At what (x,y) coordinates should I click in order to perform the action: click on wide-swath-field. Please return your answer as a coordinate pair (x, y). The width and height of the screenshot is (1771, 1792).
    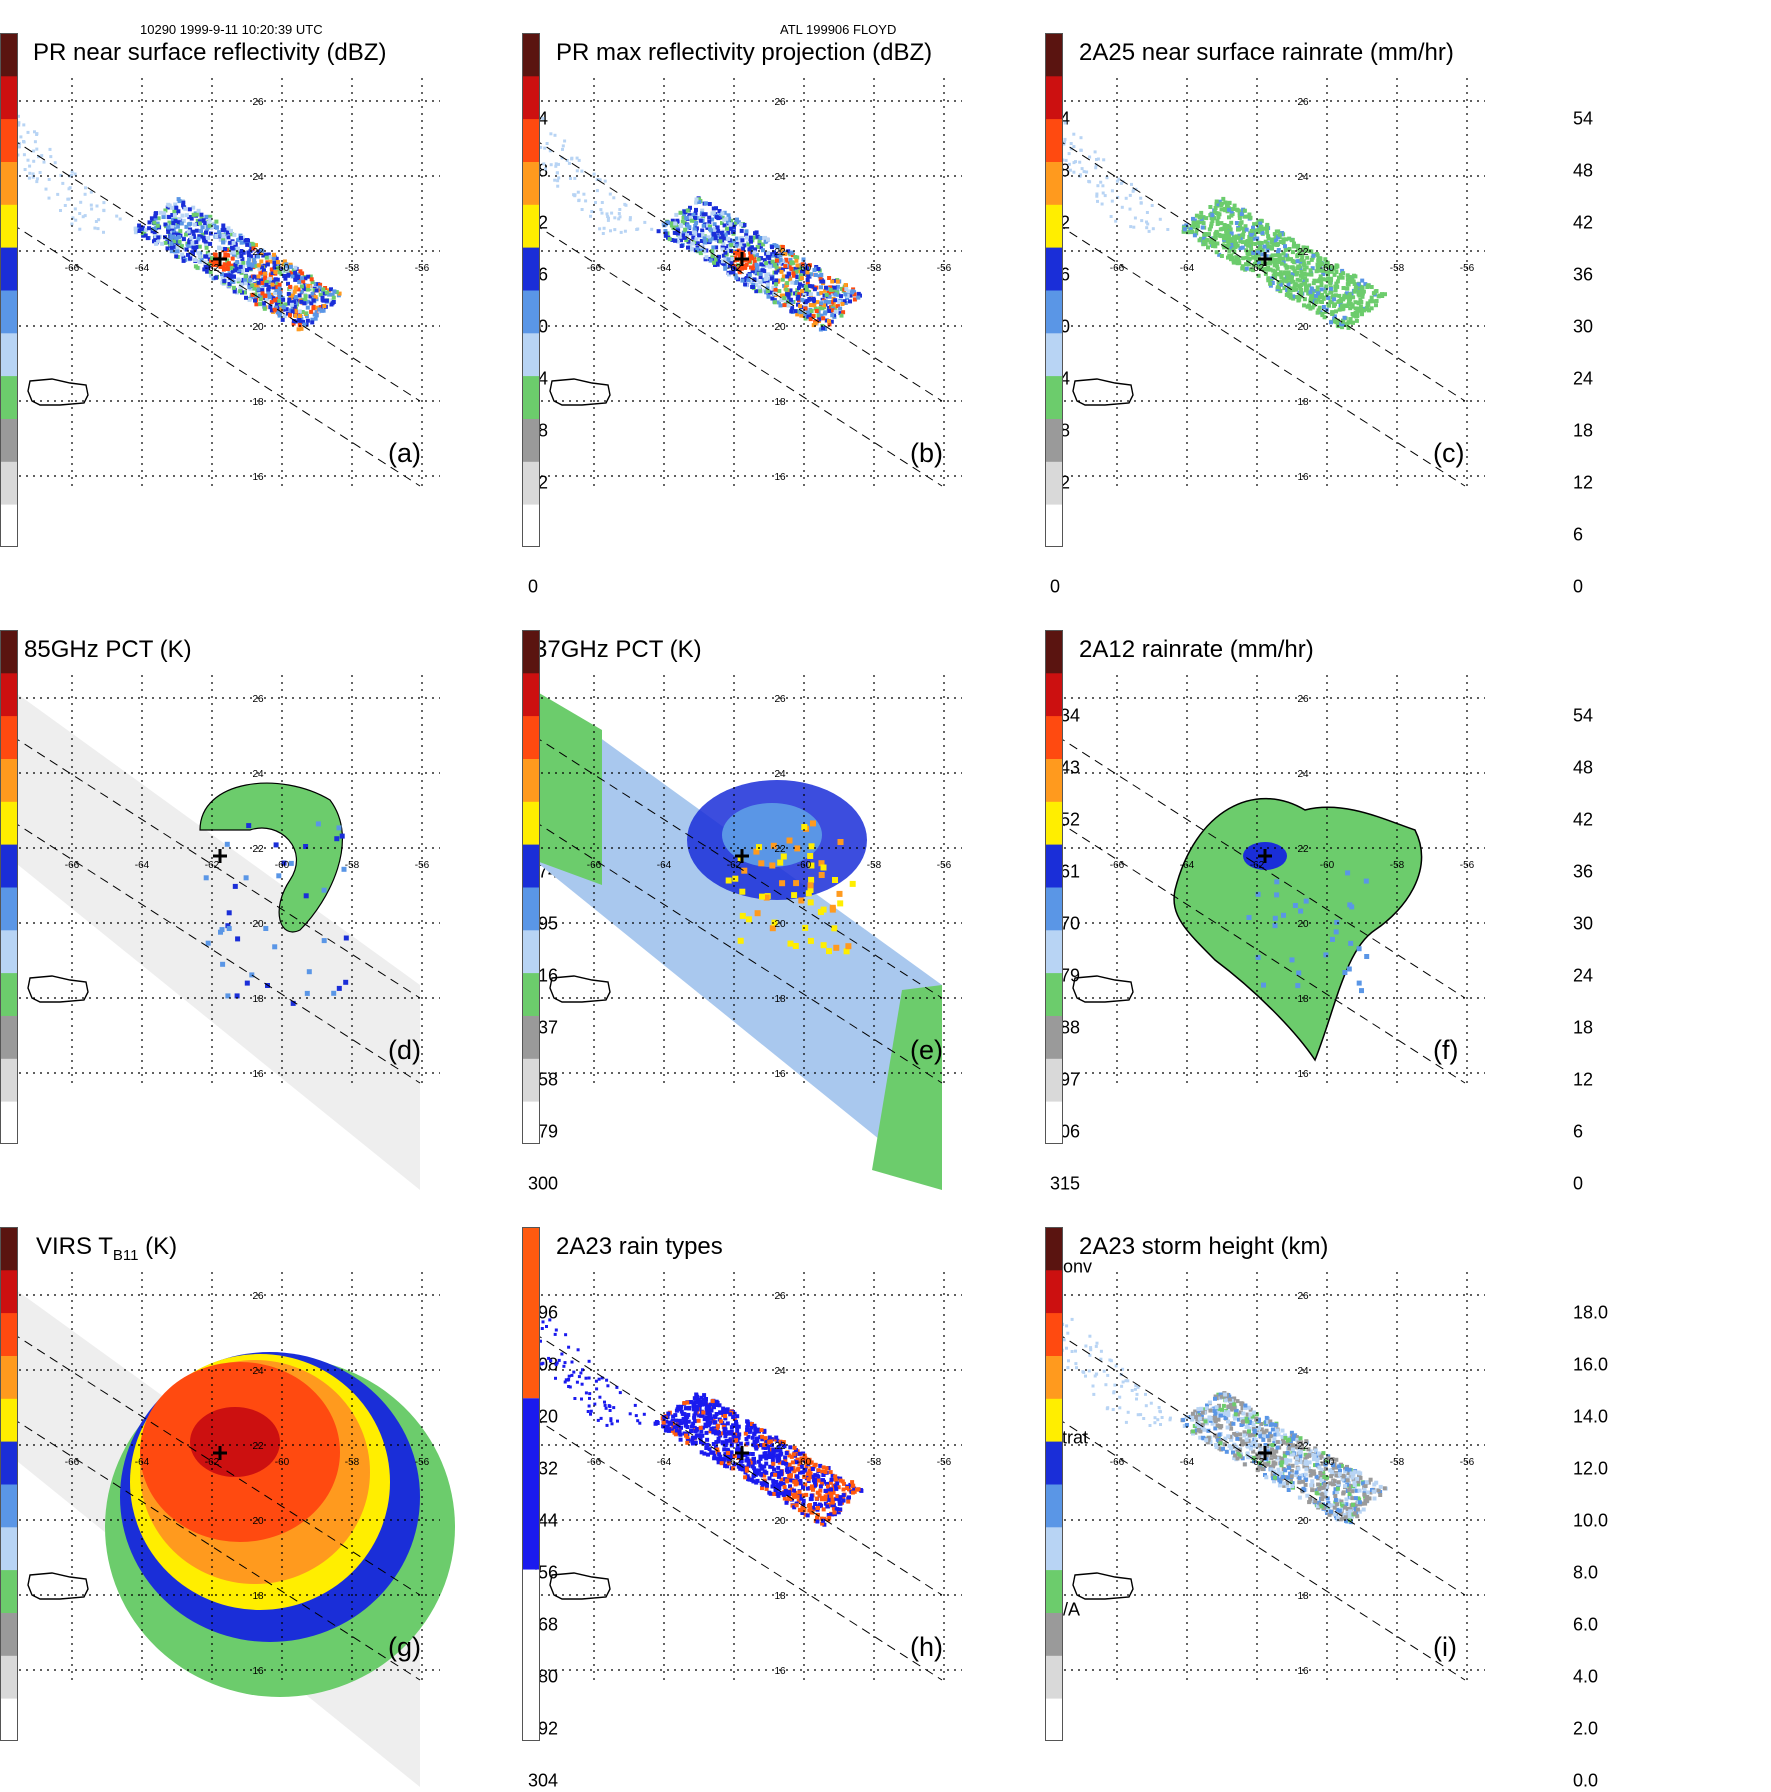
    Looking at the image, I should click on (216, 940).